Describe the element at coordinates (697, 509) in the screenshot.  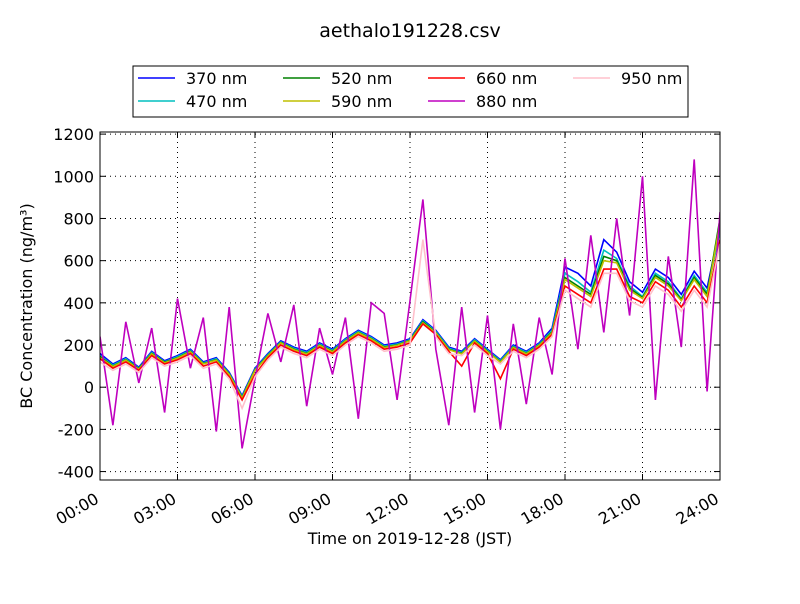
I see `x-tick-label: 24:00` at that location.